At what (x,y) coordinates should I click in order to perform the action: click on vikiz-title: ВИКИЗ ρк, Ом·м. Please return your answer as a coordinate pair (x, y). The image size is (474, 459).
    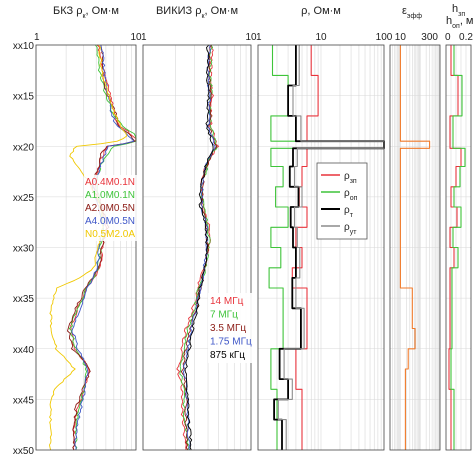
    Looking at the image, I should click on (197, 12).